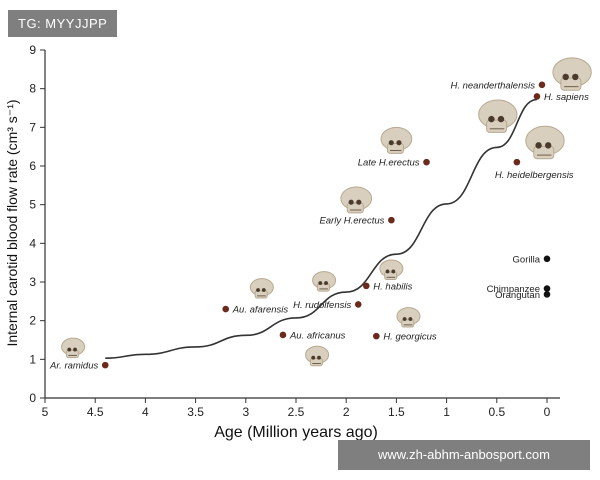 This screenshot has height=480, width=600. What do you see at coordinates (464, 455) in the screenshot?
I see `watermark-overlay: www.zh-abhm-anbosport.com` at bounding box center [464, 455].